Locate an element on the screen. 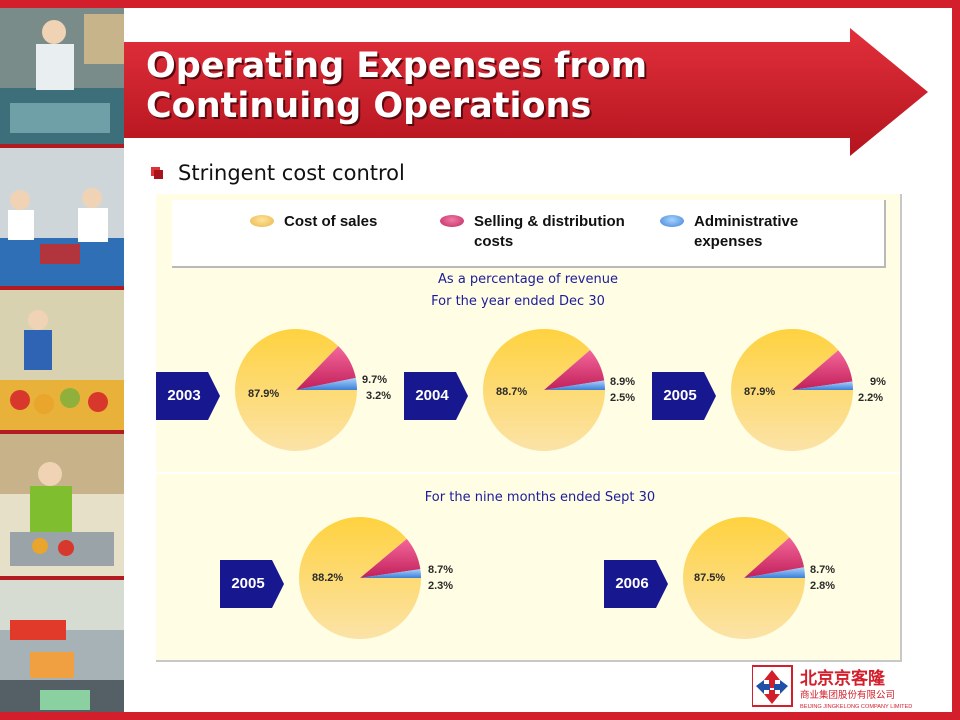 The image size is (960, 720). caption-year-ended: For the year ended Dec 30 is located at coordinates (518, 301).